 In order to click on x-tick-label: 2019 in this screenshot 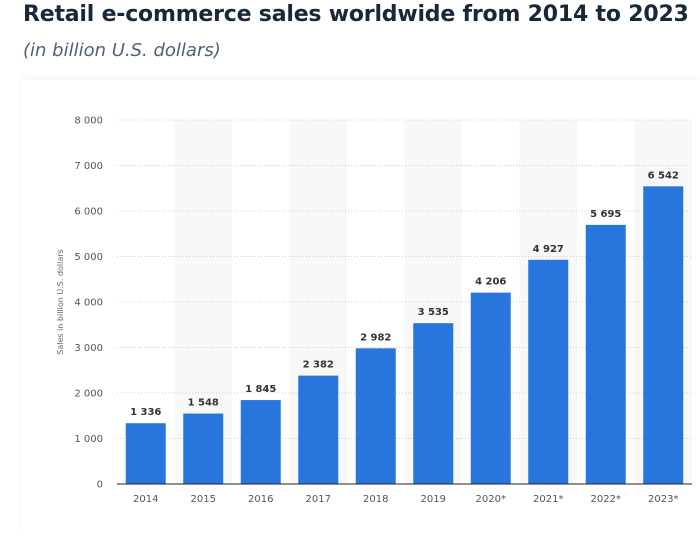, I will do `click(433, 499)`.